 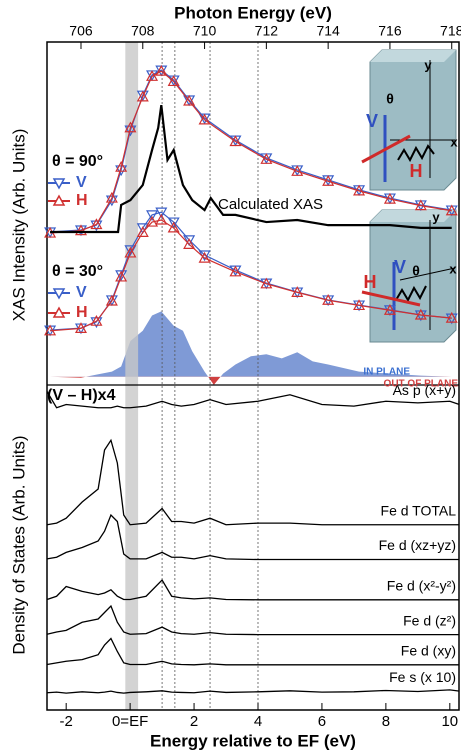 What do you see at coordinates (132, 376) in the screenshot?
I see `fermi-band` at bounding box center [132, 376].